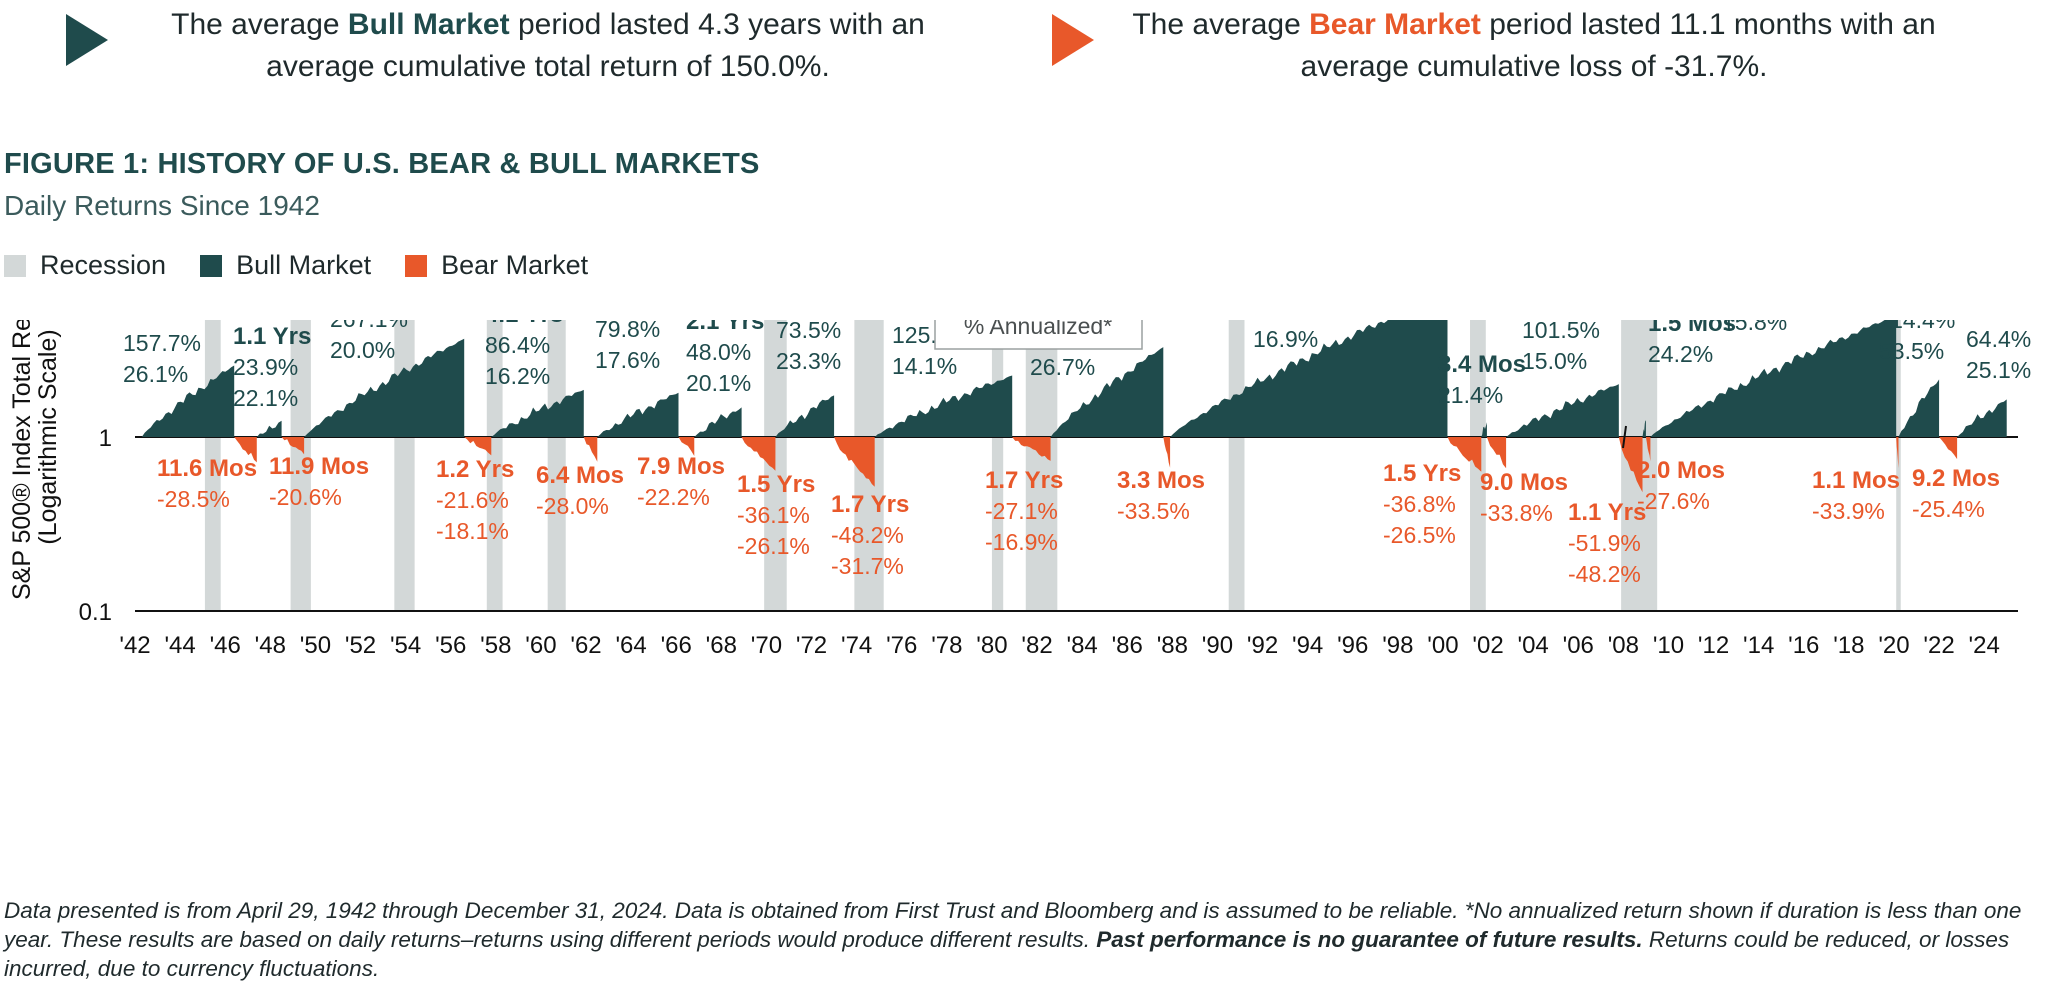 This screenshot has width=2048, height=986. I want to click on x-tick-label: '66, so click(676, 645).